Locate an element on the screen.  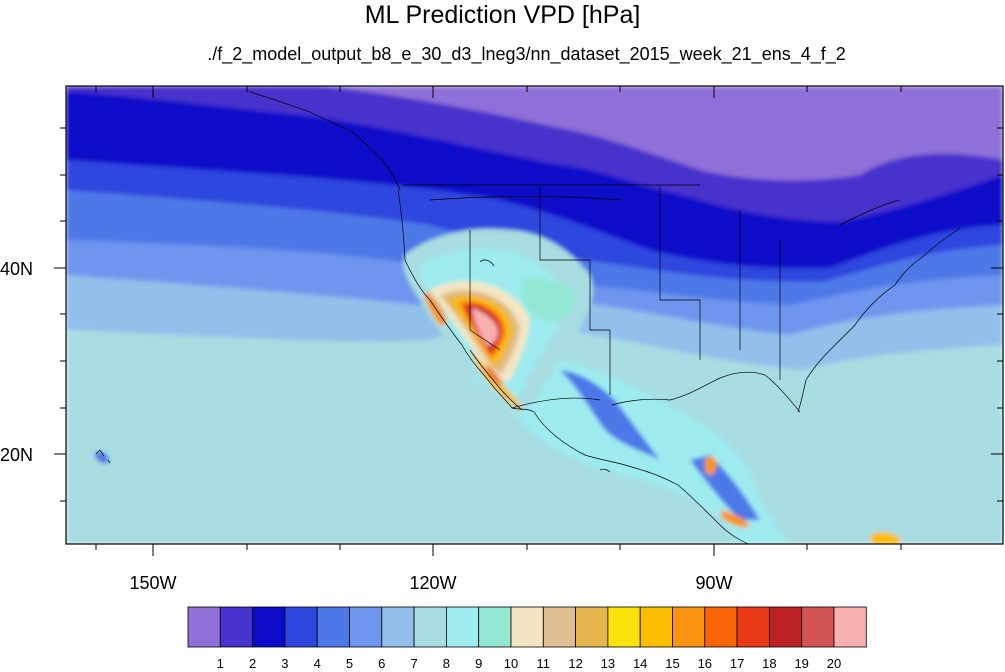
colorbar-label: 8 is located at coordinates (446, 663).